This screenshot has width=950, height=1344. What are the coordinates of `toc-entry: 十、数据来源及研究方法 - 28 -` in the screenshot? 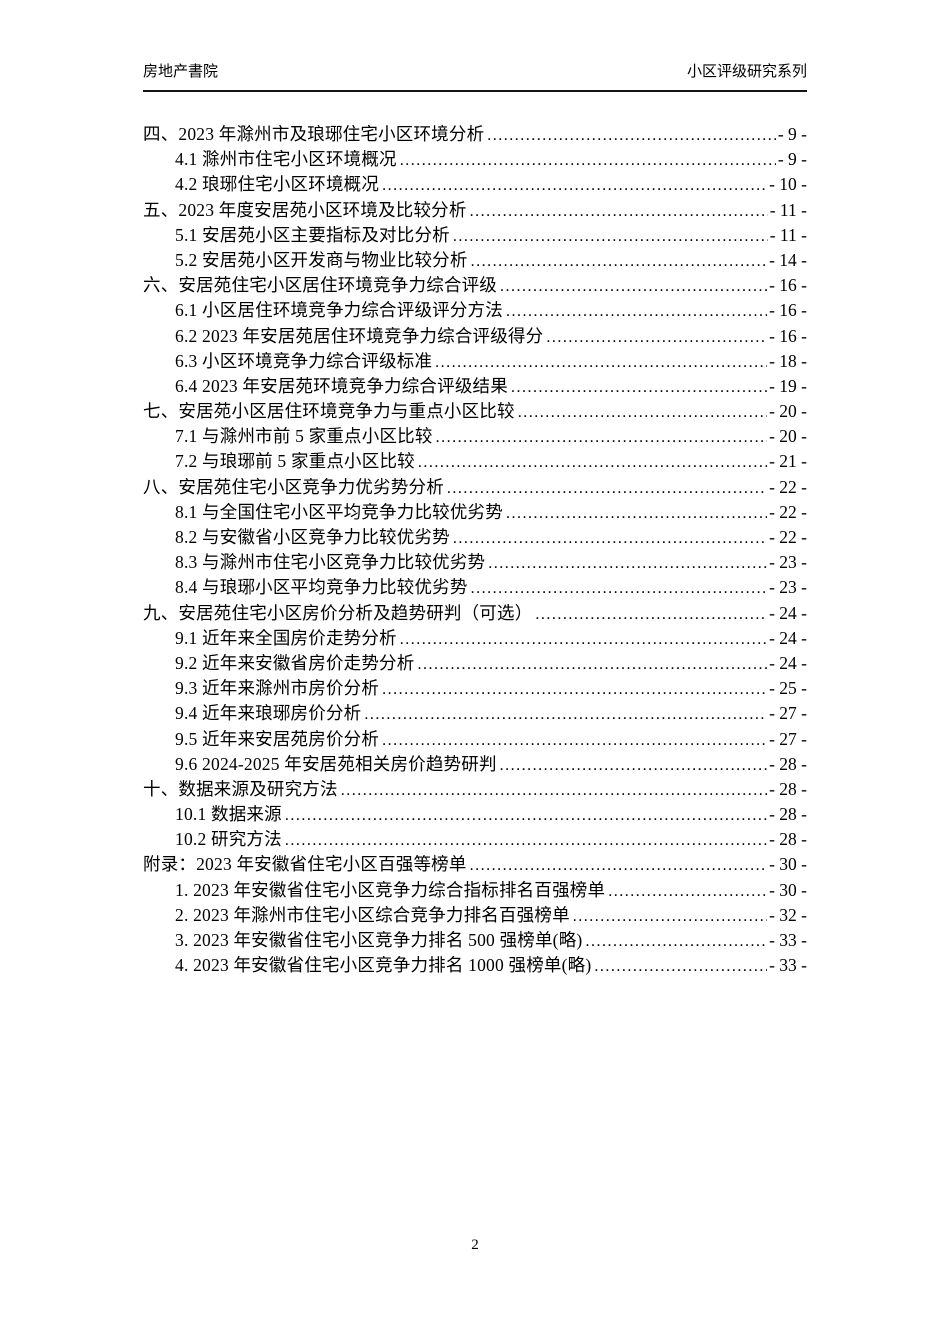 It's located at (475, 788).